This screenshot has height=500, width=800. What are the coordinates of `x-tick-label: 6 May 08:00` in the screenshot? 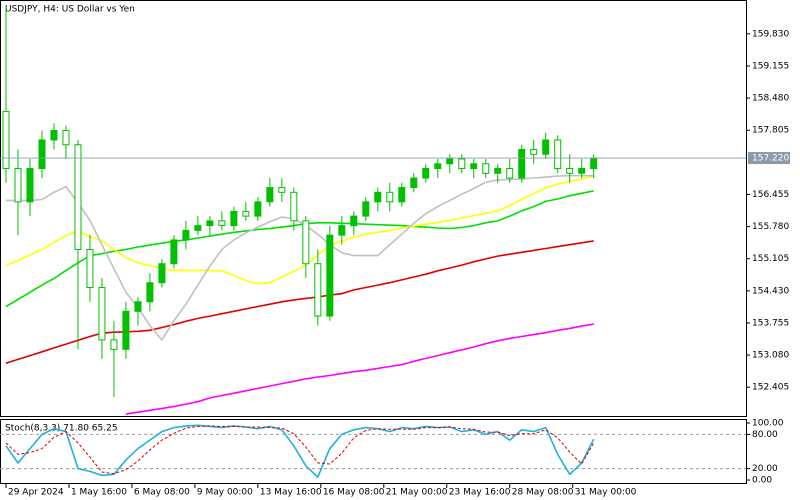 It's located at (162, 493).